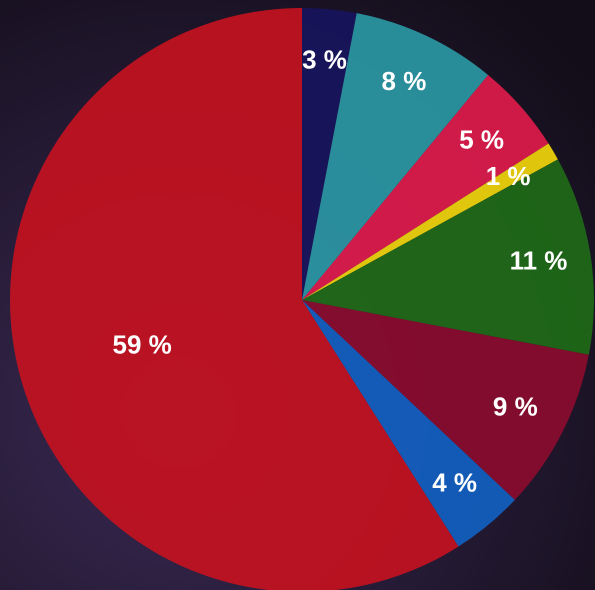 Image resolution: width=595 pixels, height=590 pixels. Describe the element at coordinates (481, 140) in the screenshot. I see `data-label: 5 %` at that location.